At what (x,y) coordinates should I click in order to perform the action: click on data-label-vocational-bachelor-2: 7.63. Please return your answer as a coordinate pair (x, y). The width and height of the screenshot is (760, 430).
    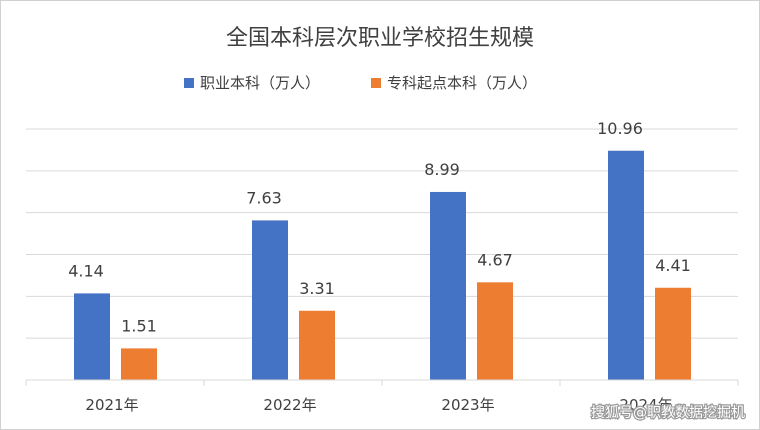
    Looking at the image, I should click on (264, 197).